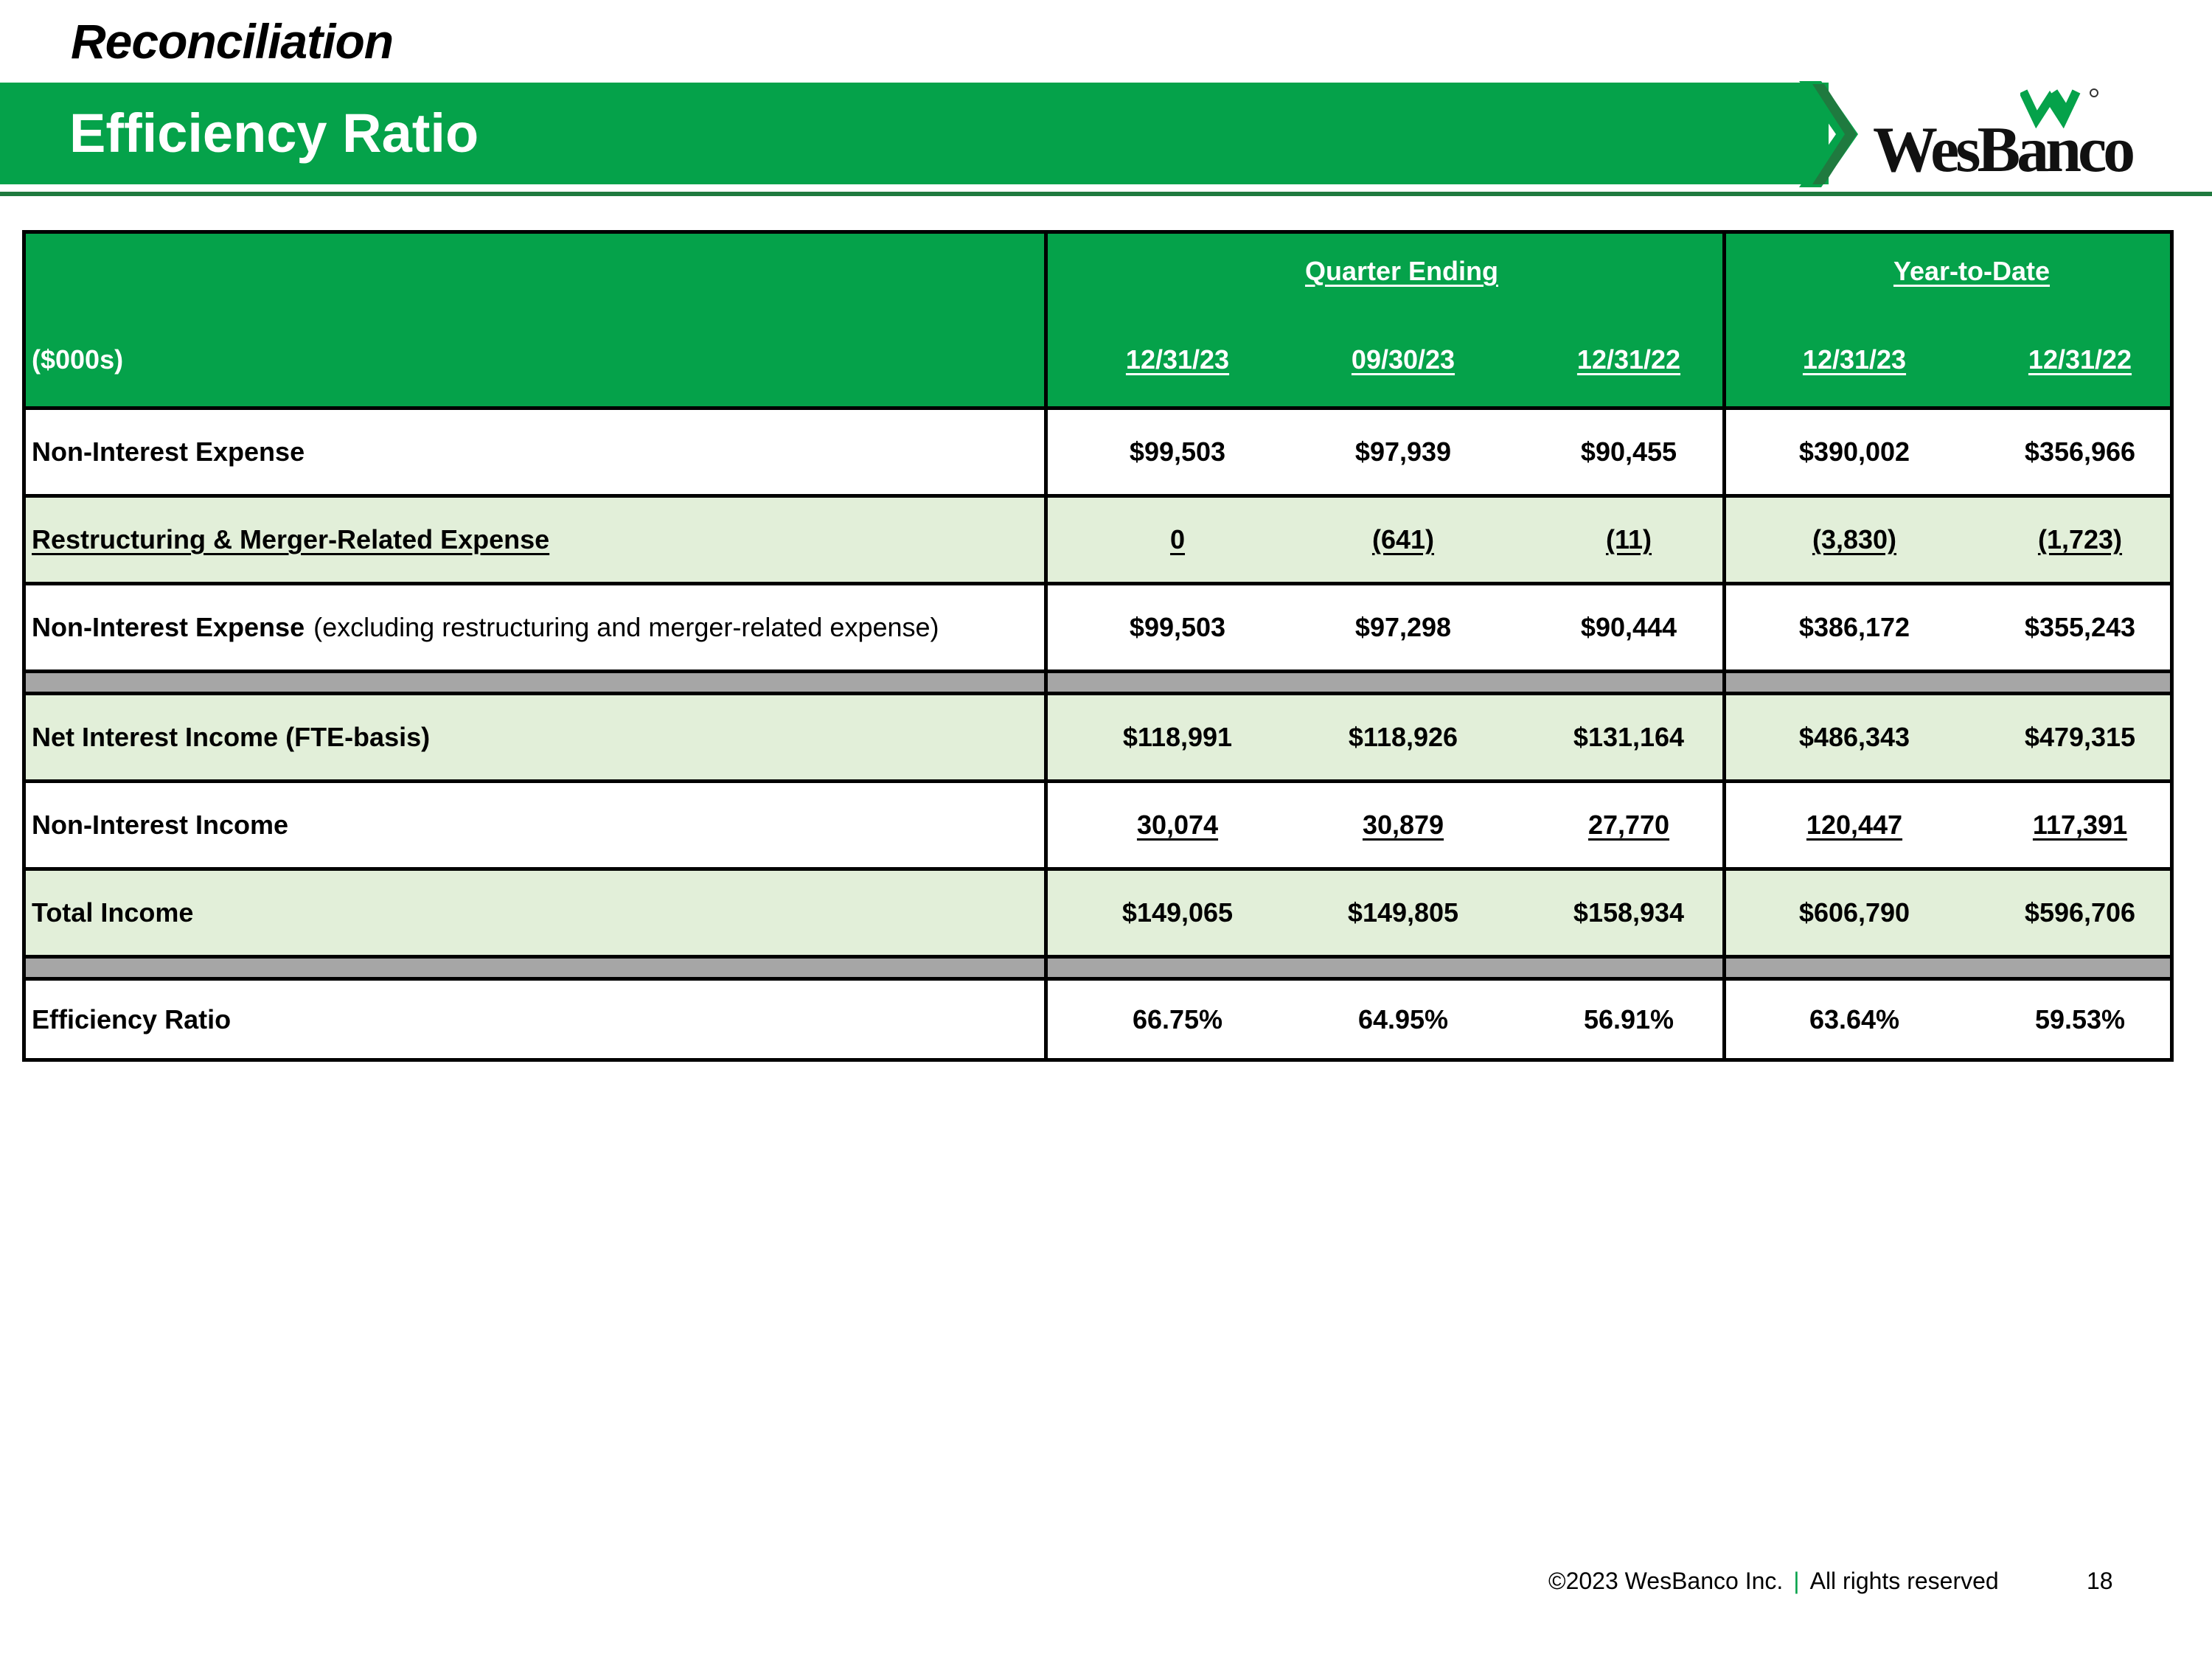  Describe the element at coordinates (1972, 271) in the screenshot. I see `group-header-year-to-date: Year-to-Date` at that location.